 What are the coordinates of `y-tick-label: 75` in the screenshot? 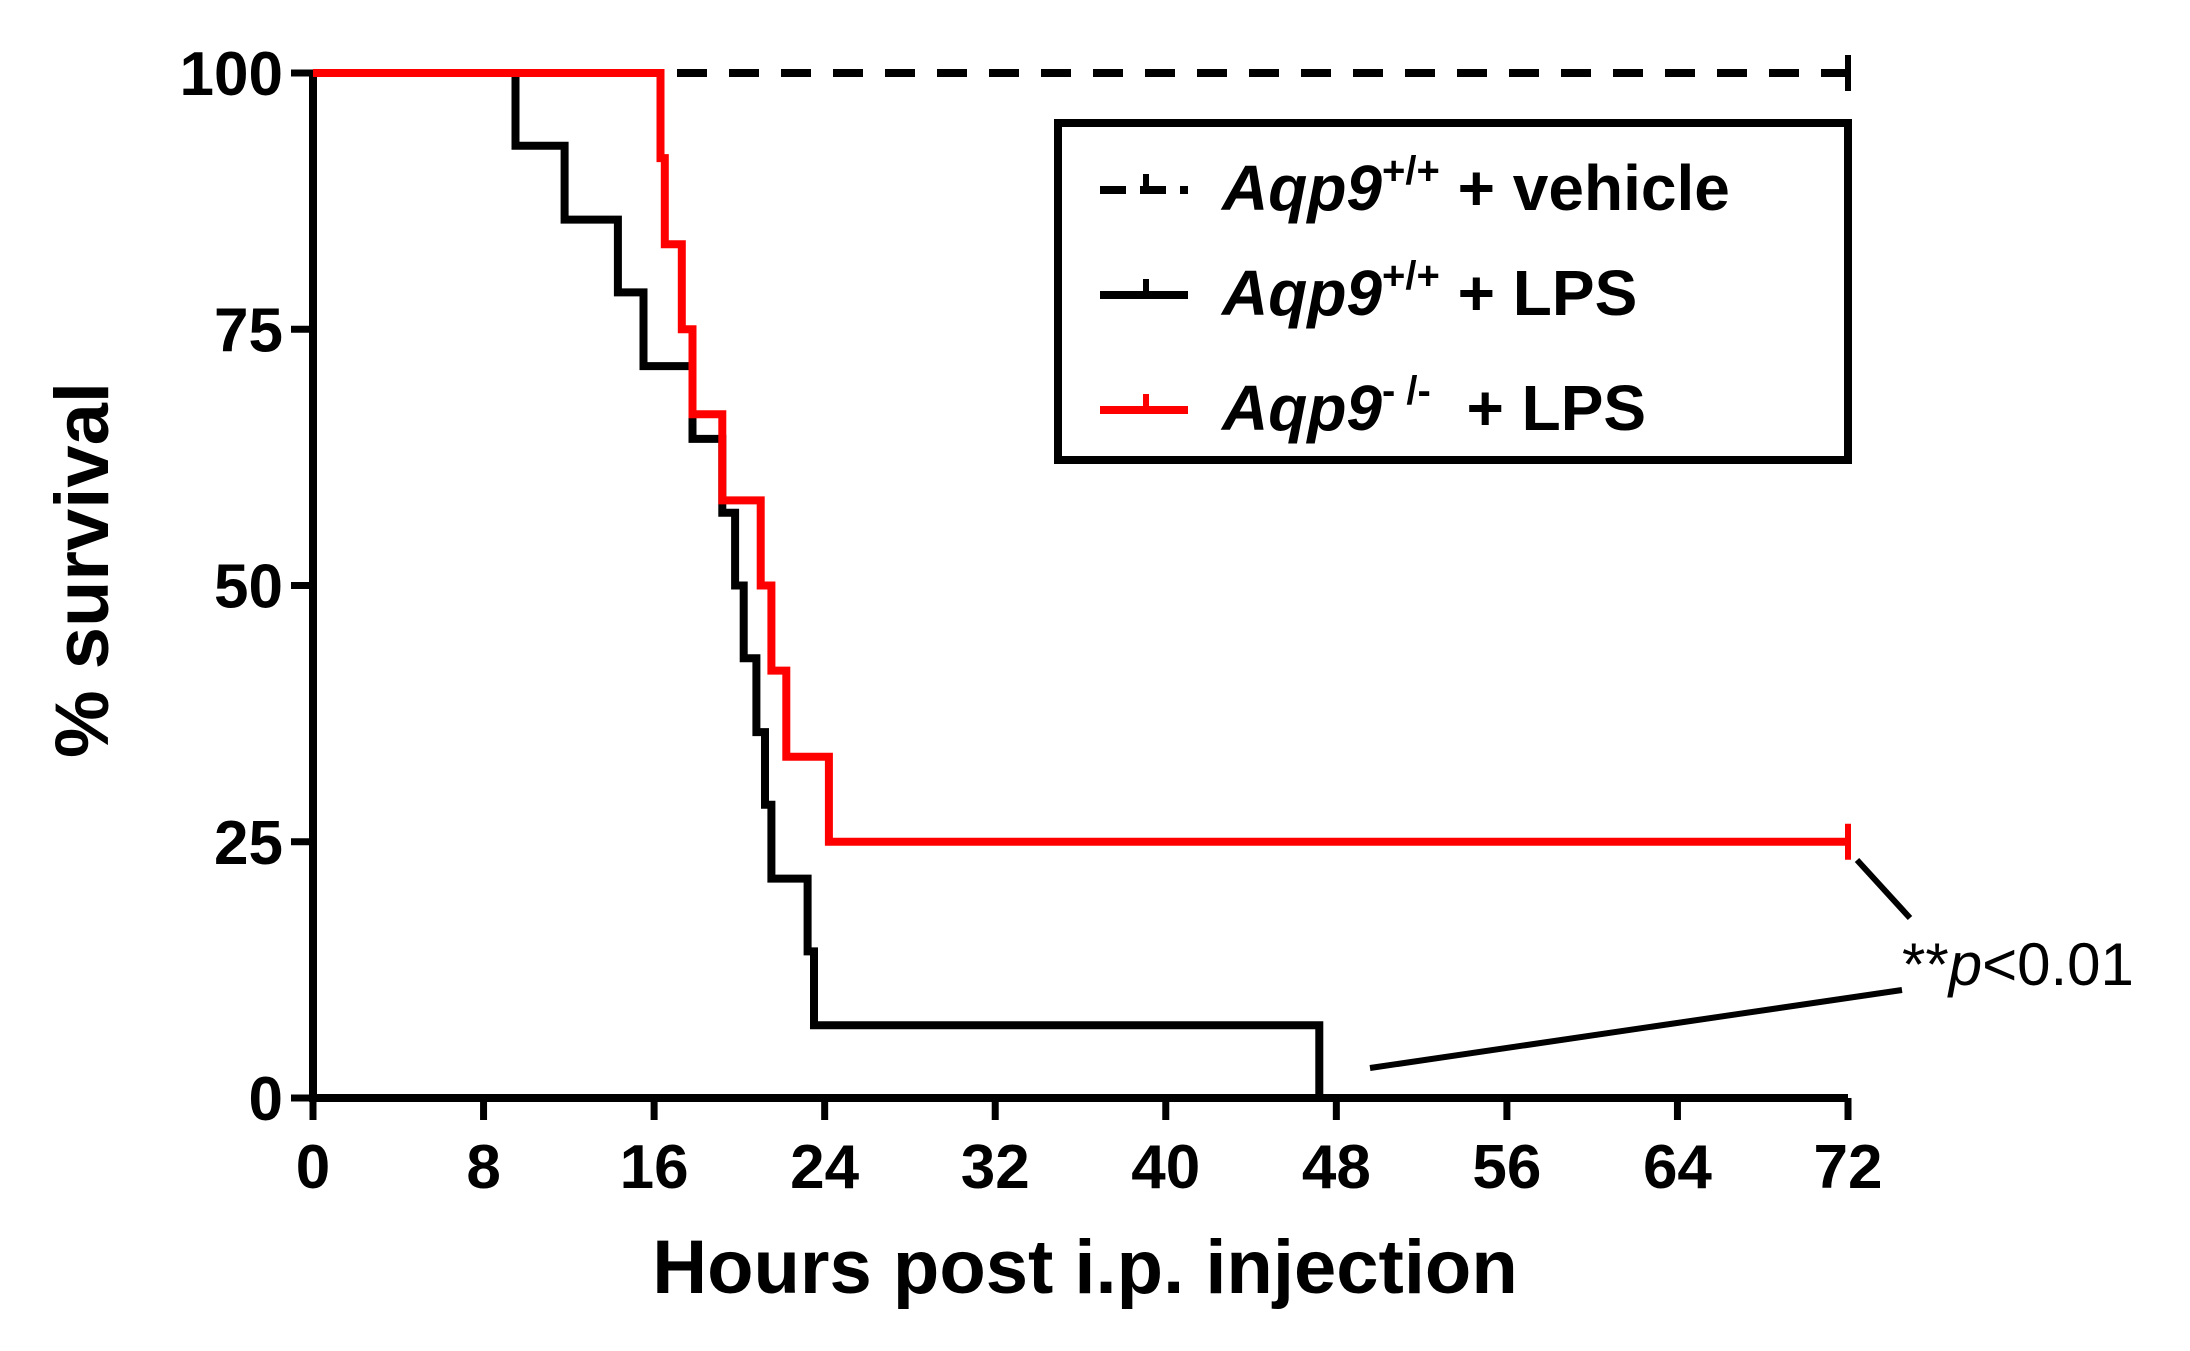 It's located at (248, 330).